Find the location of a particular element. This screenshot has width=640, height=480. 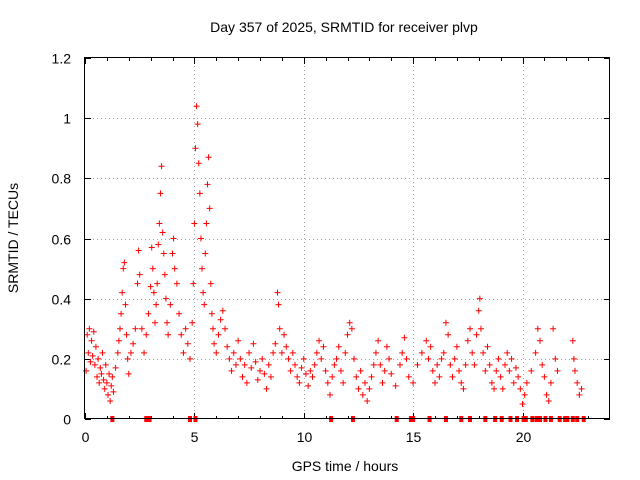

x-tick-label: 10 is located at coordinates (305, 437).